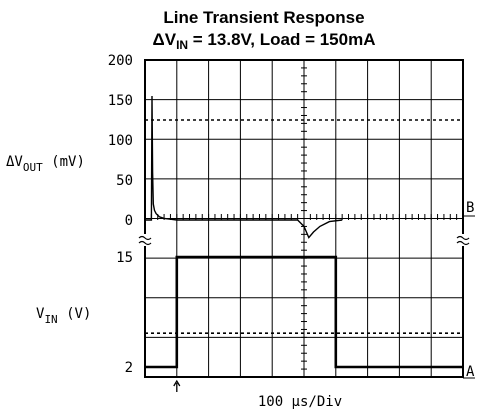 The width and height of the screenshot is (479, 413). Describe the element at coordinates (470, 372) in the screenshot. I see `marker-a: A` at that location.